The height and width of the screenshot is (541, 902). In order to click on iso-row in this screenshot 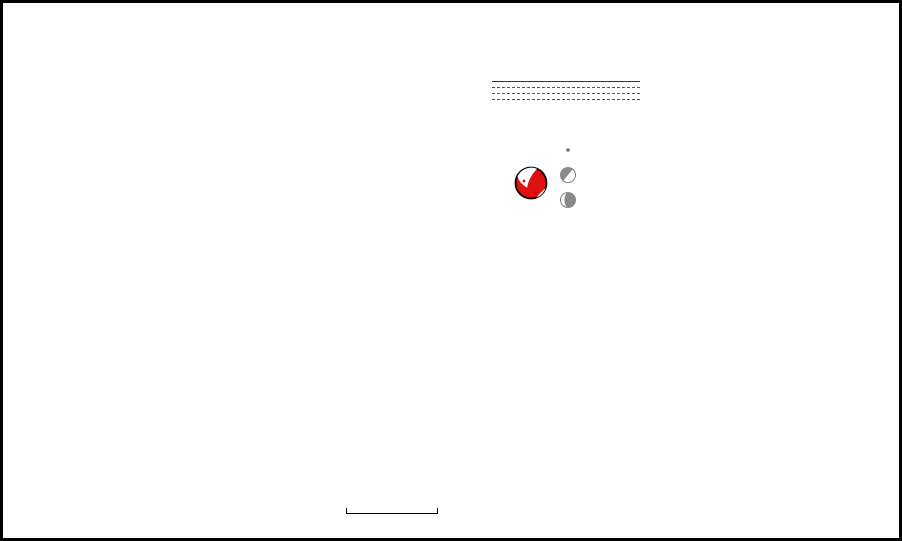, I will do `click(602, 150)`.